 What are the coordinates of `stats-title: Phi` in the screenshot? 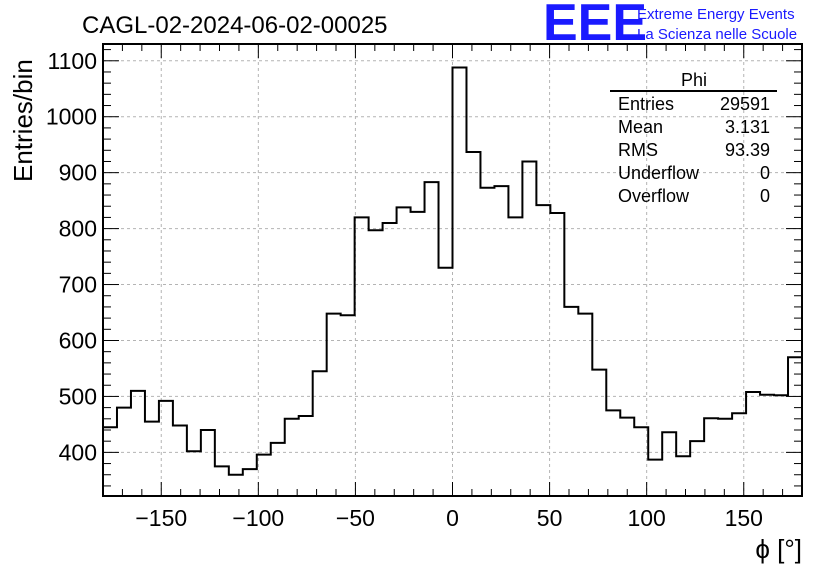 It's located at (694, 80).